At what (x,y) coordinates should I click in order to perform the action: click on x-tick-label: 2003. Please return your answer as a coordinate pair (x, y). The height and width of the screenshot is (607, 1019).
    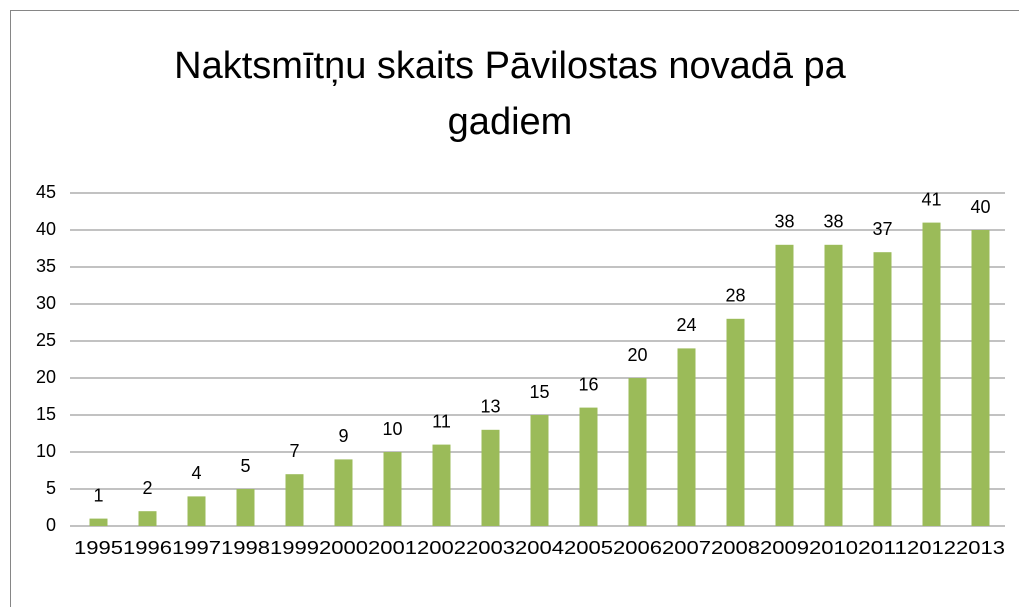
    Looking at the image, I should click on (490, 548).